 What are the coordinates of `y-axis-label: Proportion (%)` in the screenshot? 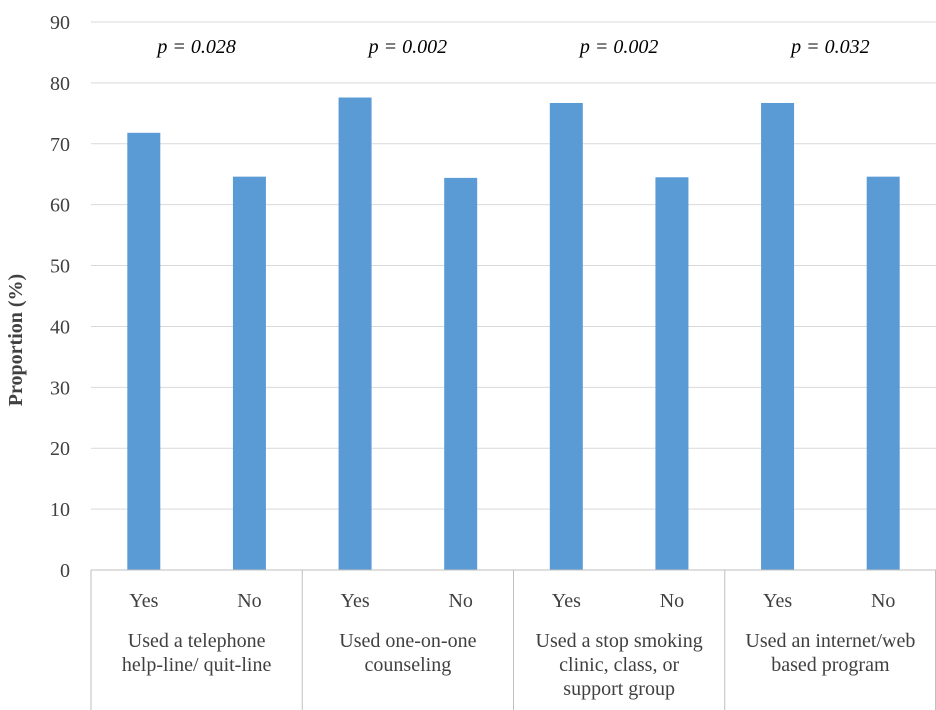 It's located at (16, 340).